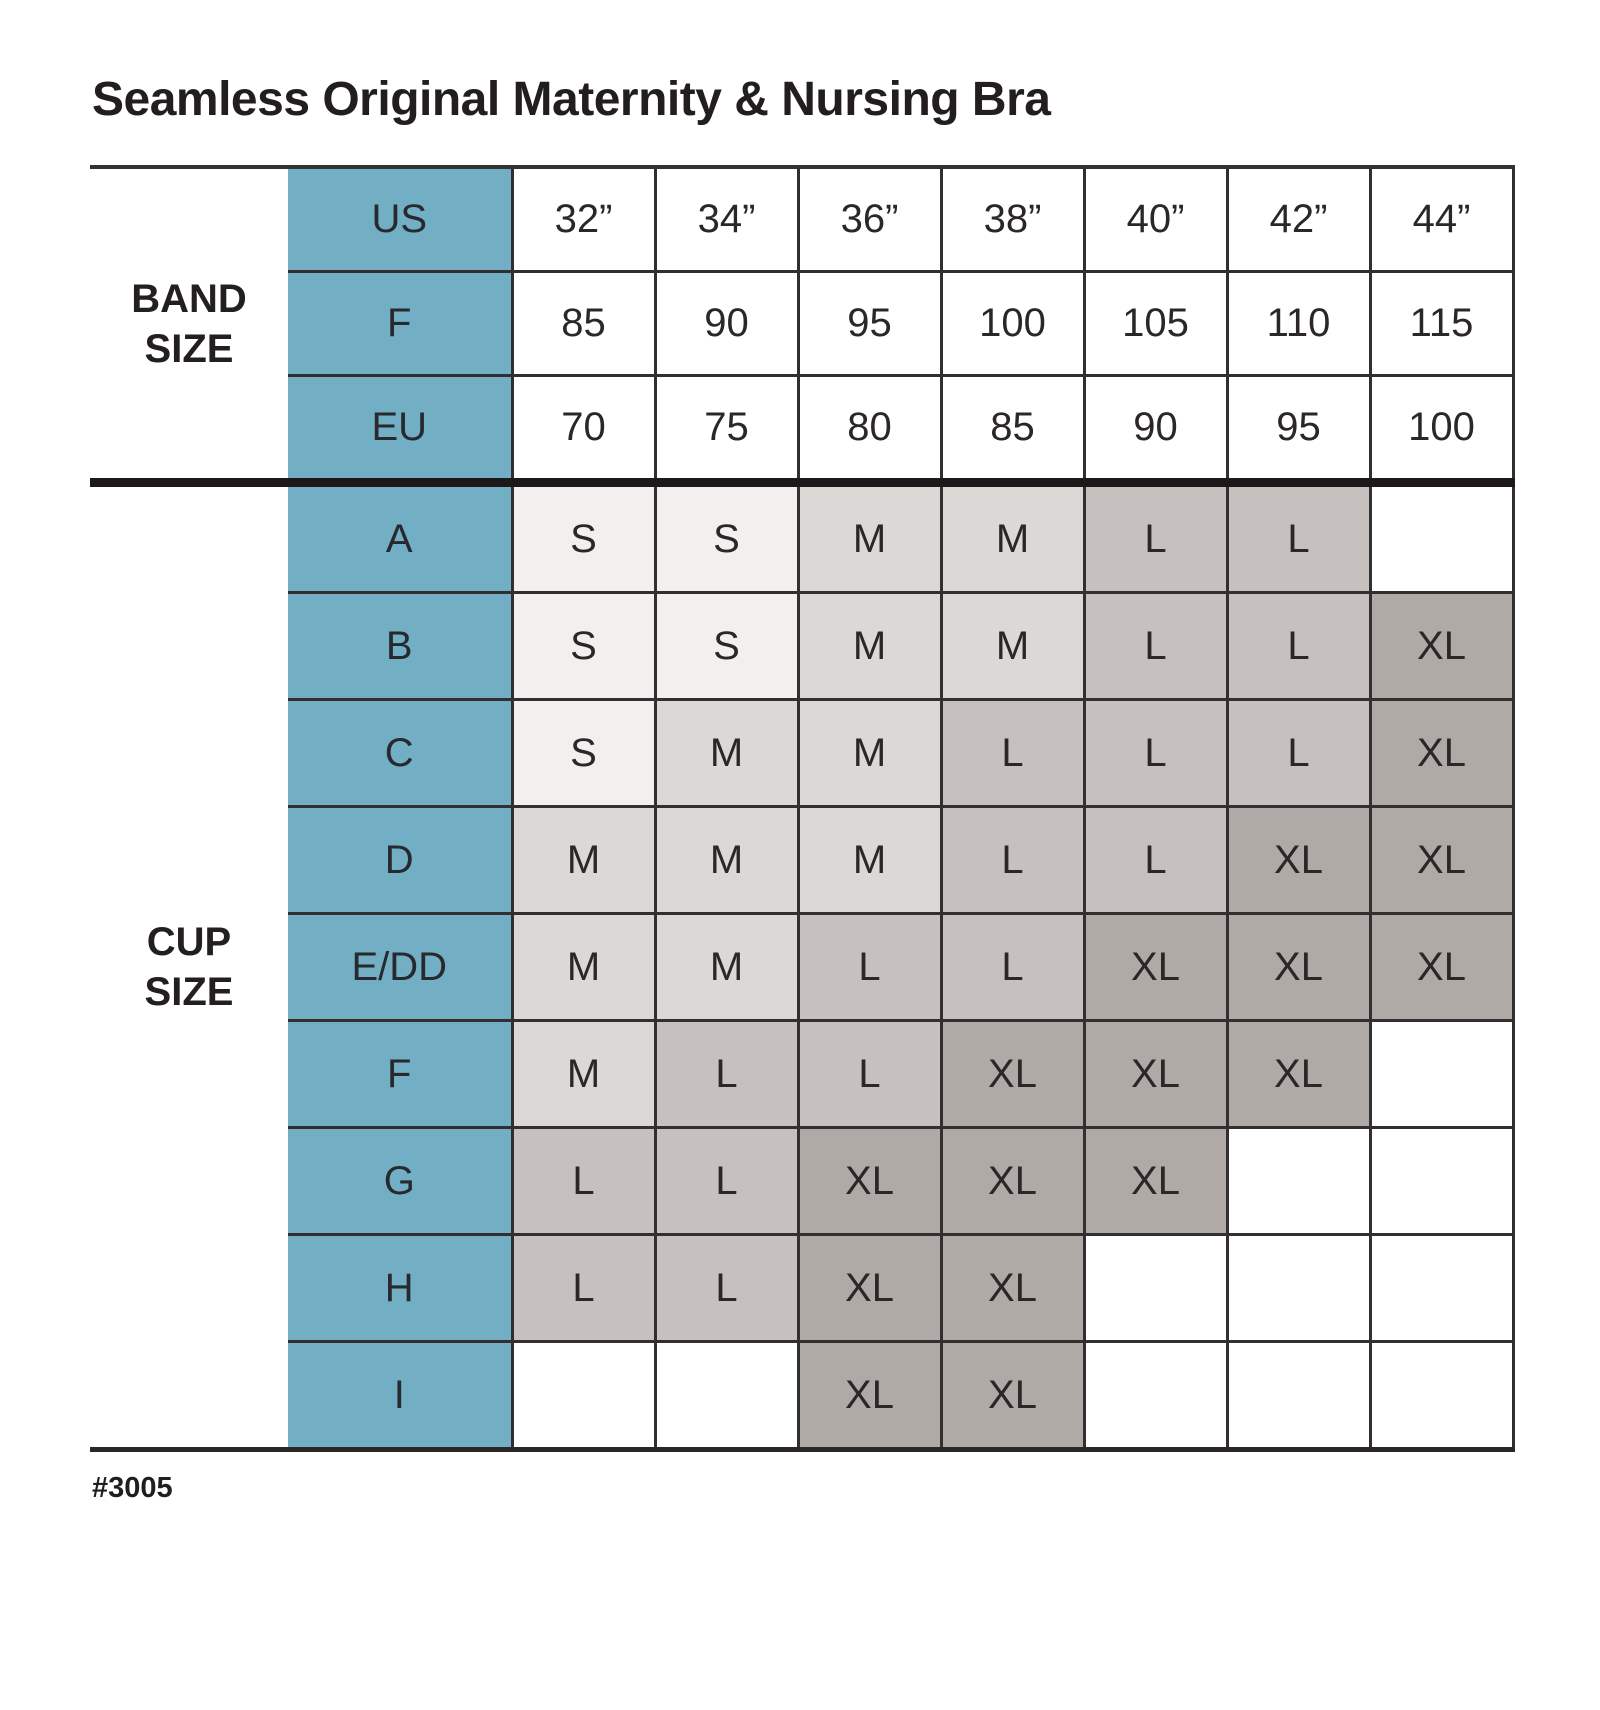 Image resolution: width=1600 pixels, height=1710 pixels. I want to click on table-row: D M M M L L XL XL, so click(802, 860).